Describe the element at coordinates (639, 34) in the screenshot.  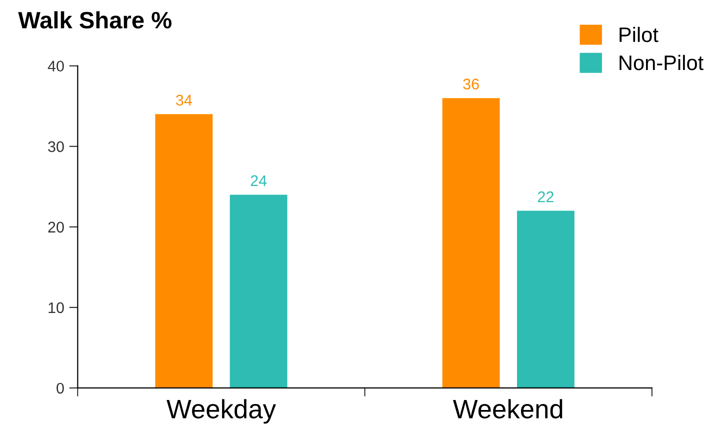
I see `legend-label: Pilot` at that location.